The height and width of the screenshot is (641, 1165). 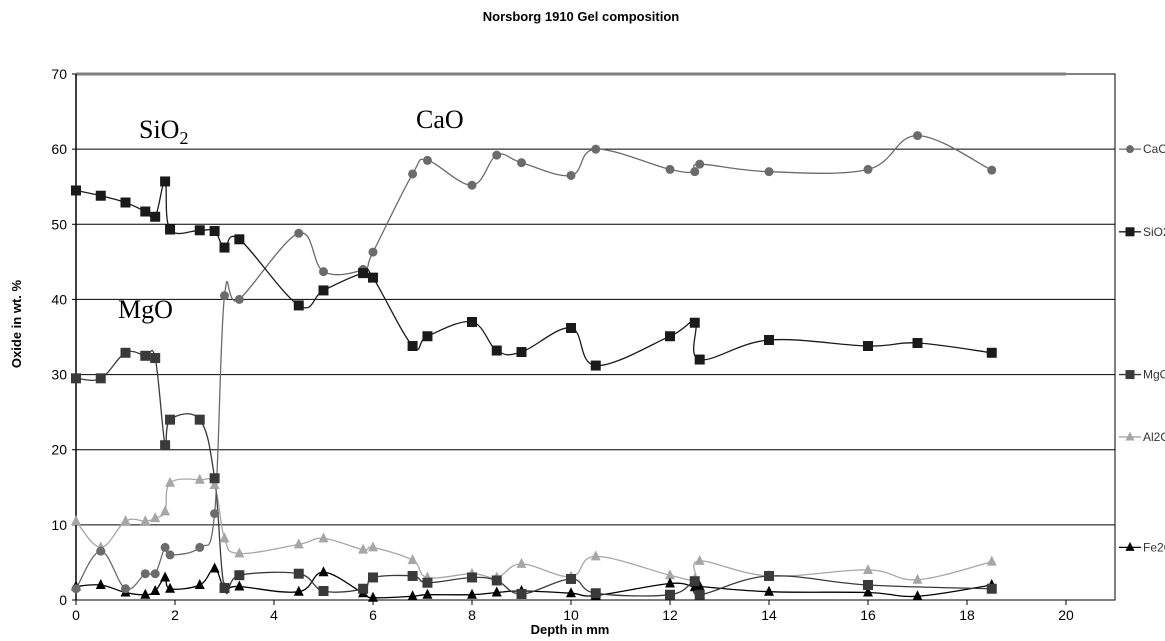 I want to click on x-tick-labels: 0 2 4 6 8 10 12 14 16 18 20, so click(x=573, y=615).